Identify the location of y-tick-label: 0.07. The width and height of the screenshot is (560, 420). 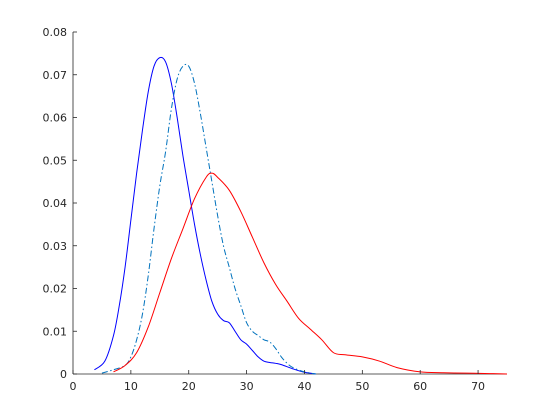
(55, 75).